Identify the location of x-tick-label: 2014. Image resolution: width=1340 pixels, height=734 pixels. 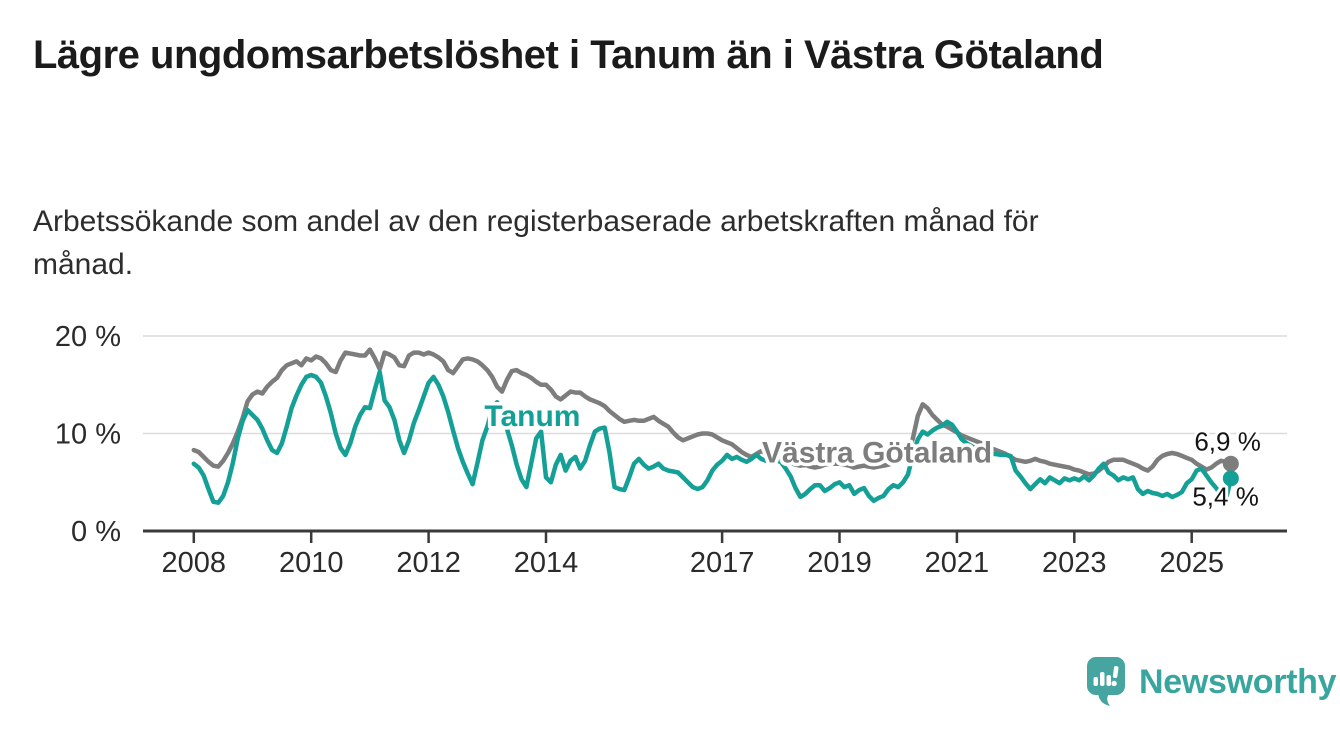
(546, 563).